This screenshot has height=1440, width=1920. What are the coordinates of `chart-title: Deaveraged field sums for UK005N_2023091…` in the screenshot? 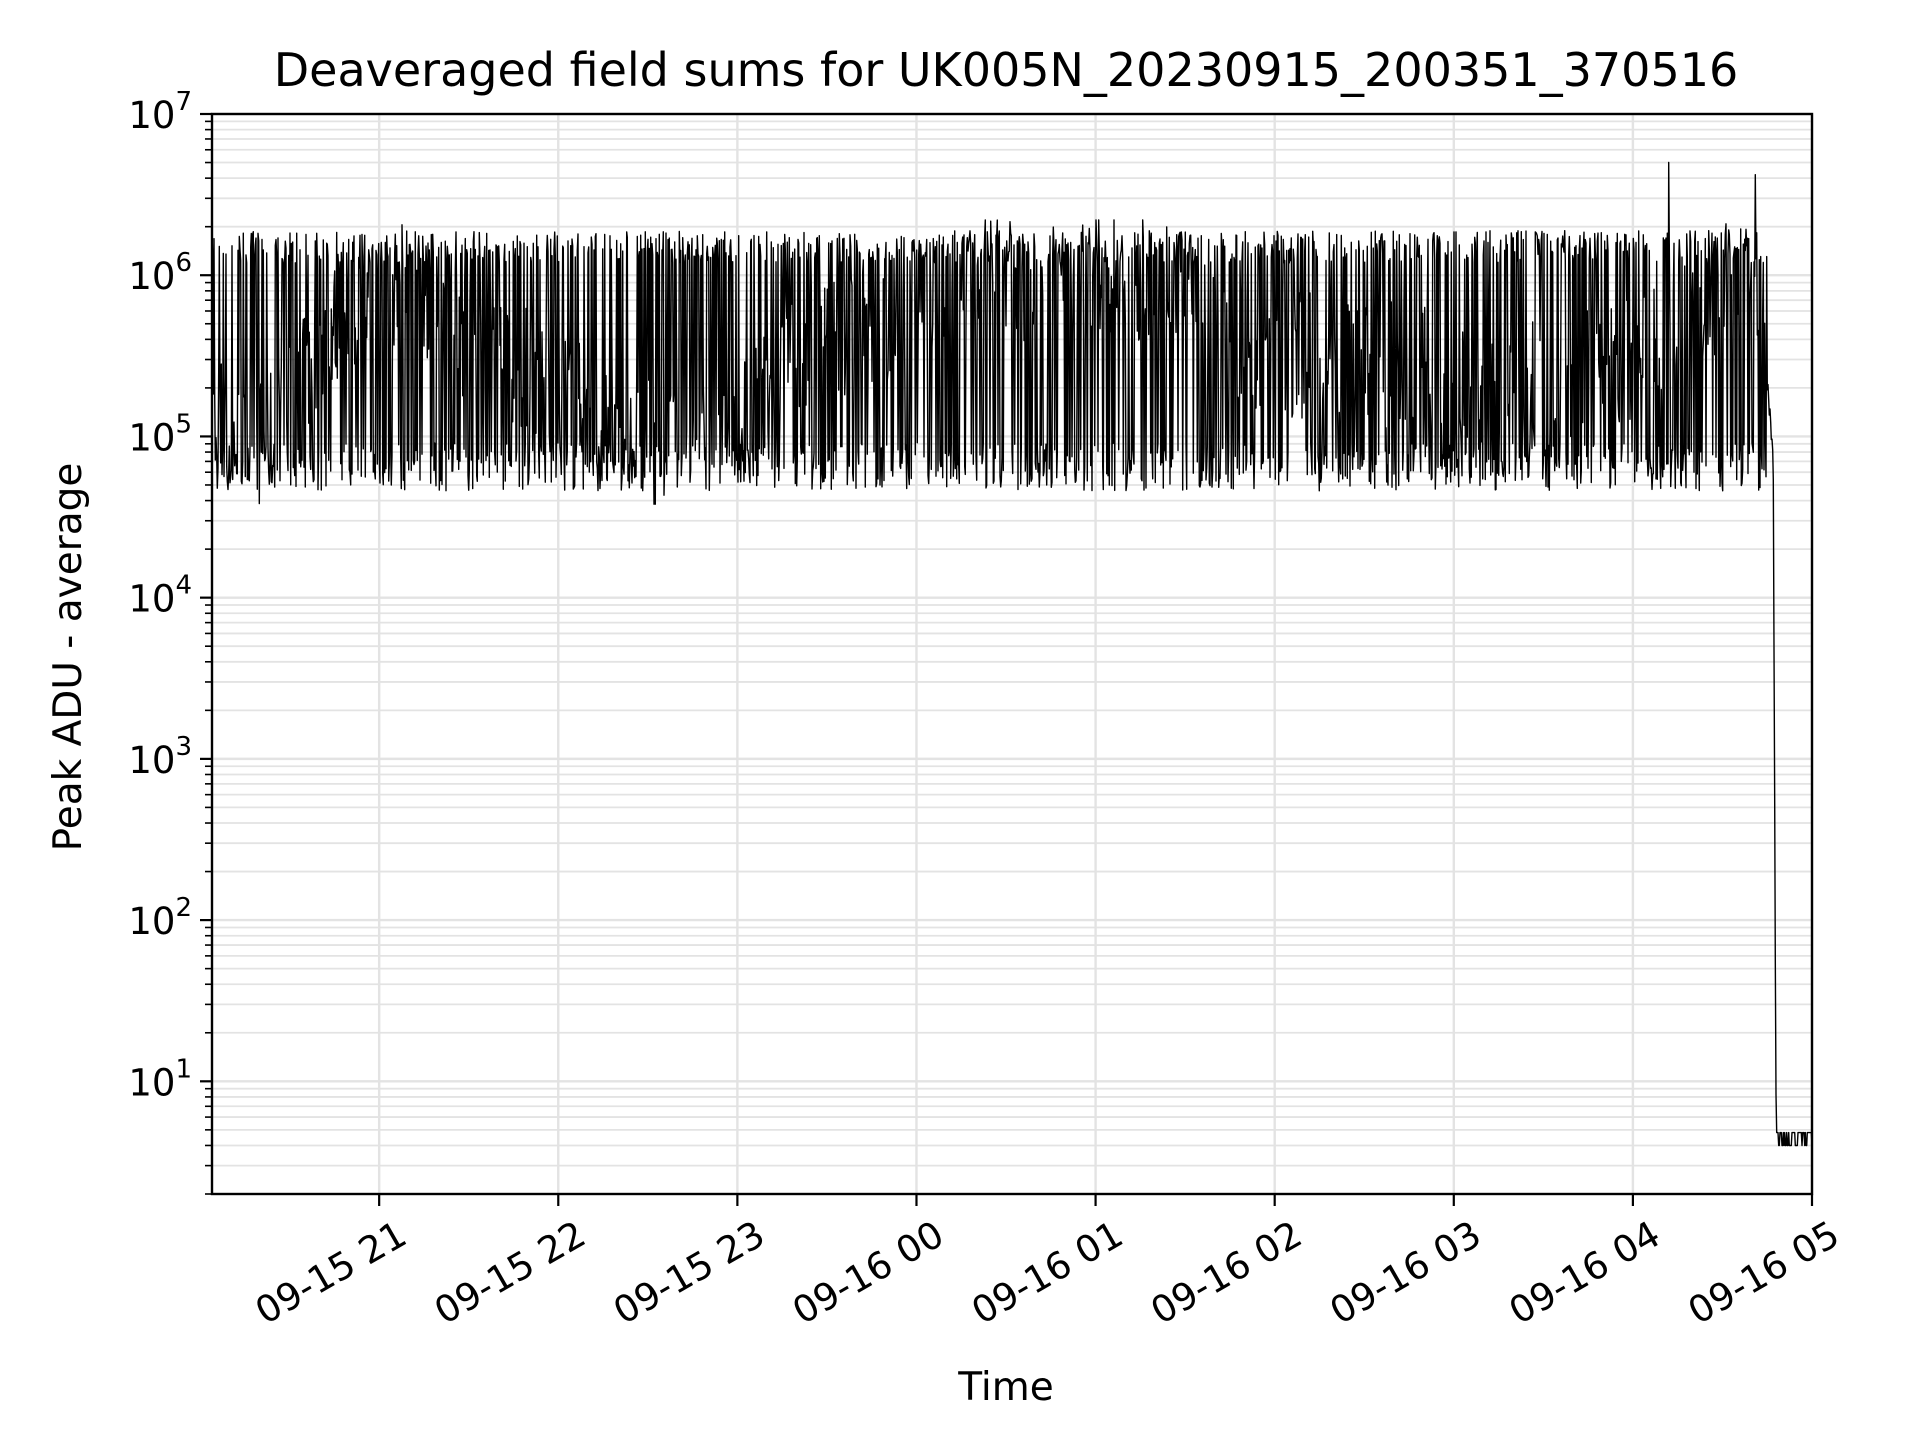 It's located at (1006, 70).